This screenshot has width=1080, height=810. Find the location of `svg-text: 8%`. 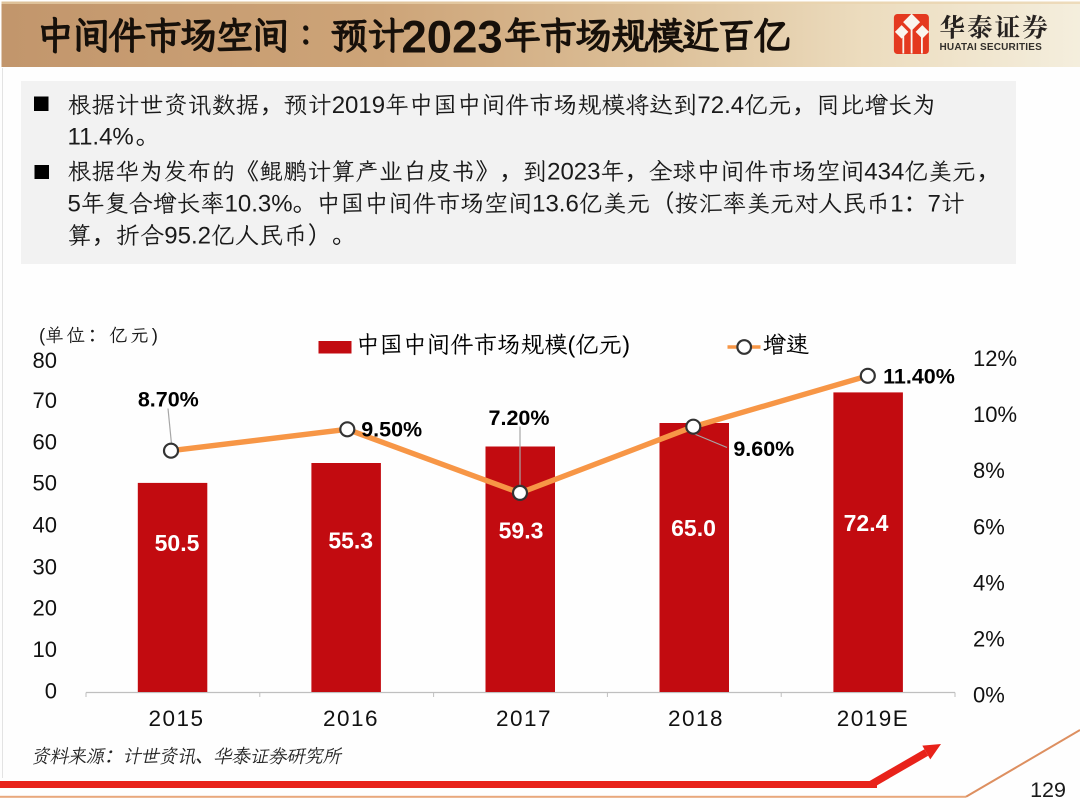

svg-text: 8% is located at coordinates (989, 470).